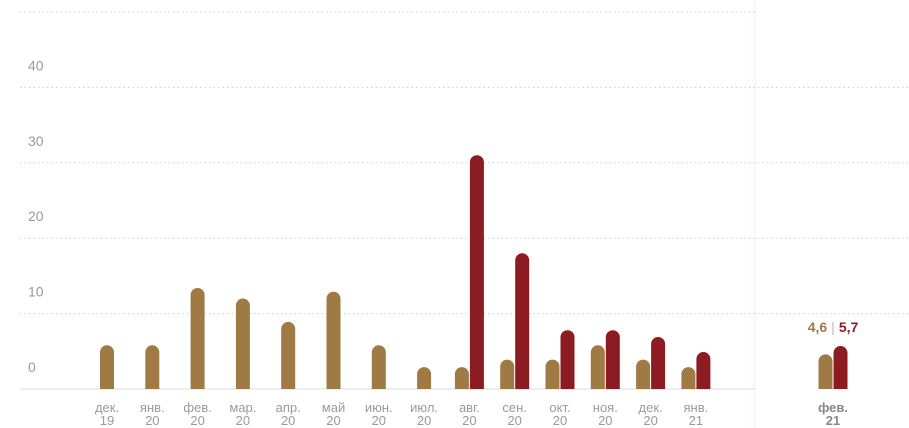  I want to click on x-tick-label: дек. 20, so click(651, 414).